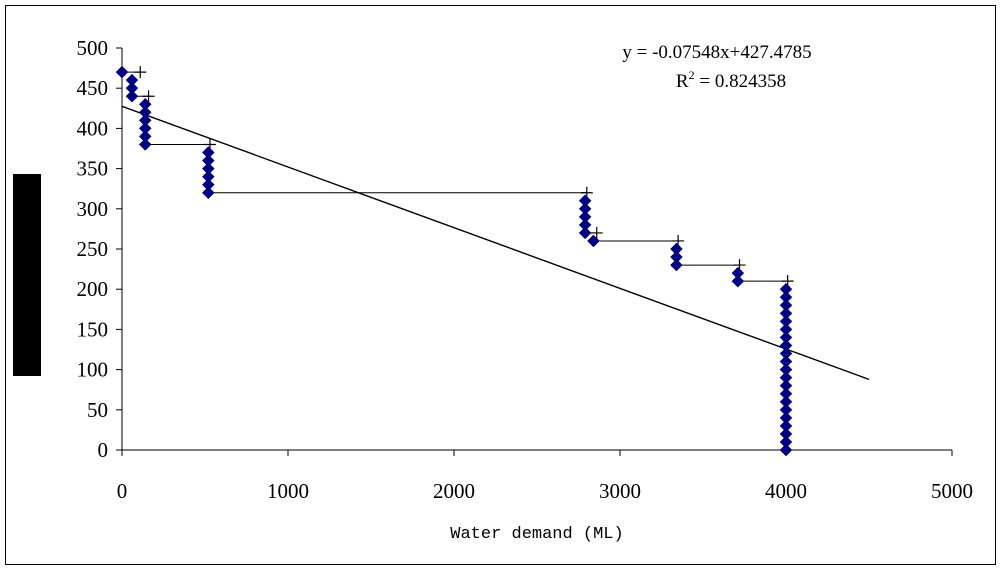 Image resolution: width=1002 pixels, height=571 pixels. Describe the element at coordinates (93, 289) in the screenshot. I see `y-tick-label: 200` at that location.